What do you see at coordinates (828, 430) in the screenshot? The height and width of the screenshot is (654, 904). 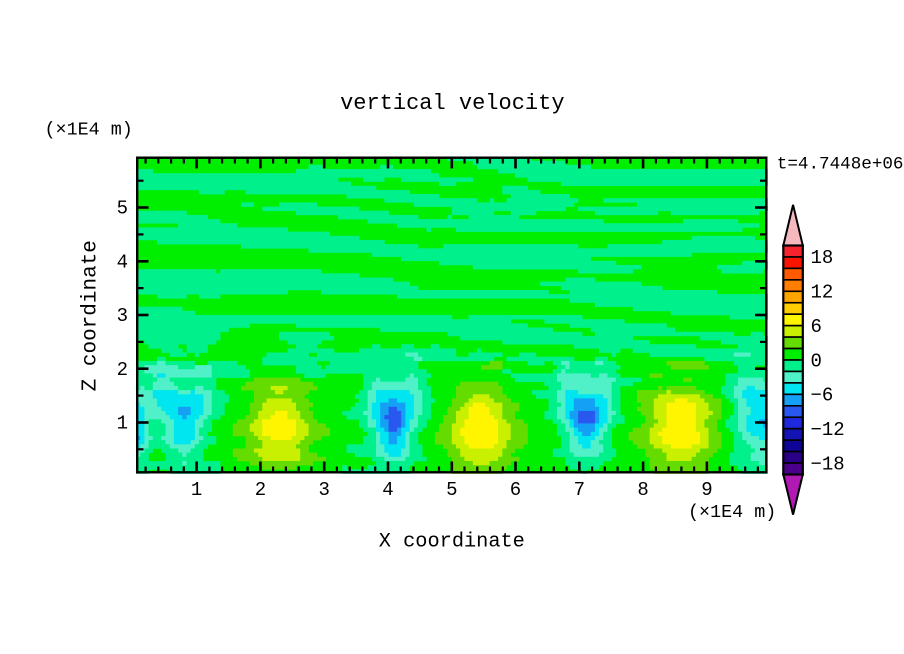 I see `svg-text: −12` at bounding box center [828, 430].